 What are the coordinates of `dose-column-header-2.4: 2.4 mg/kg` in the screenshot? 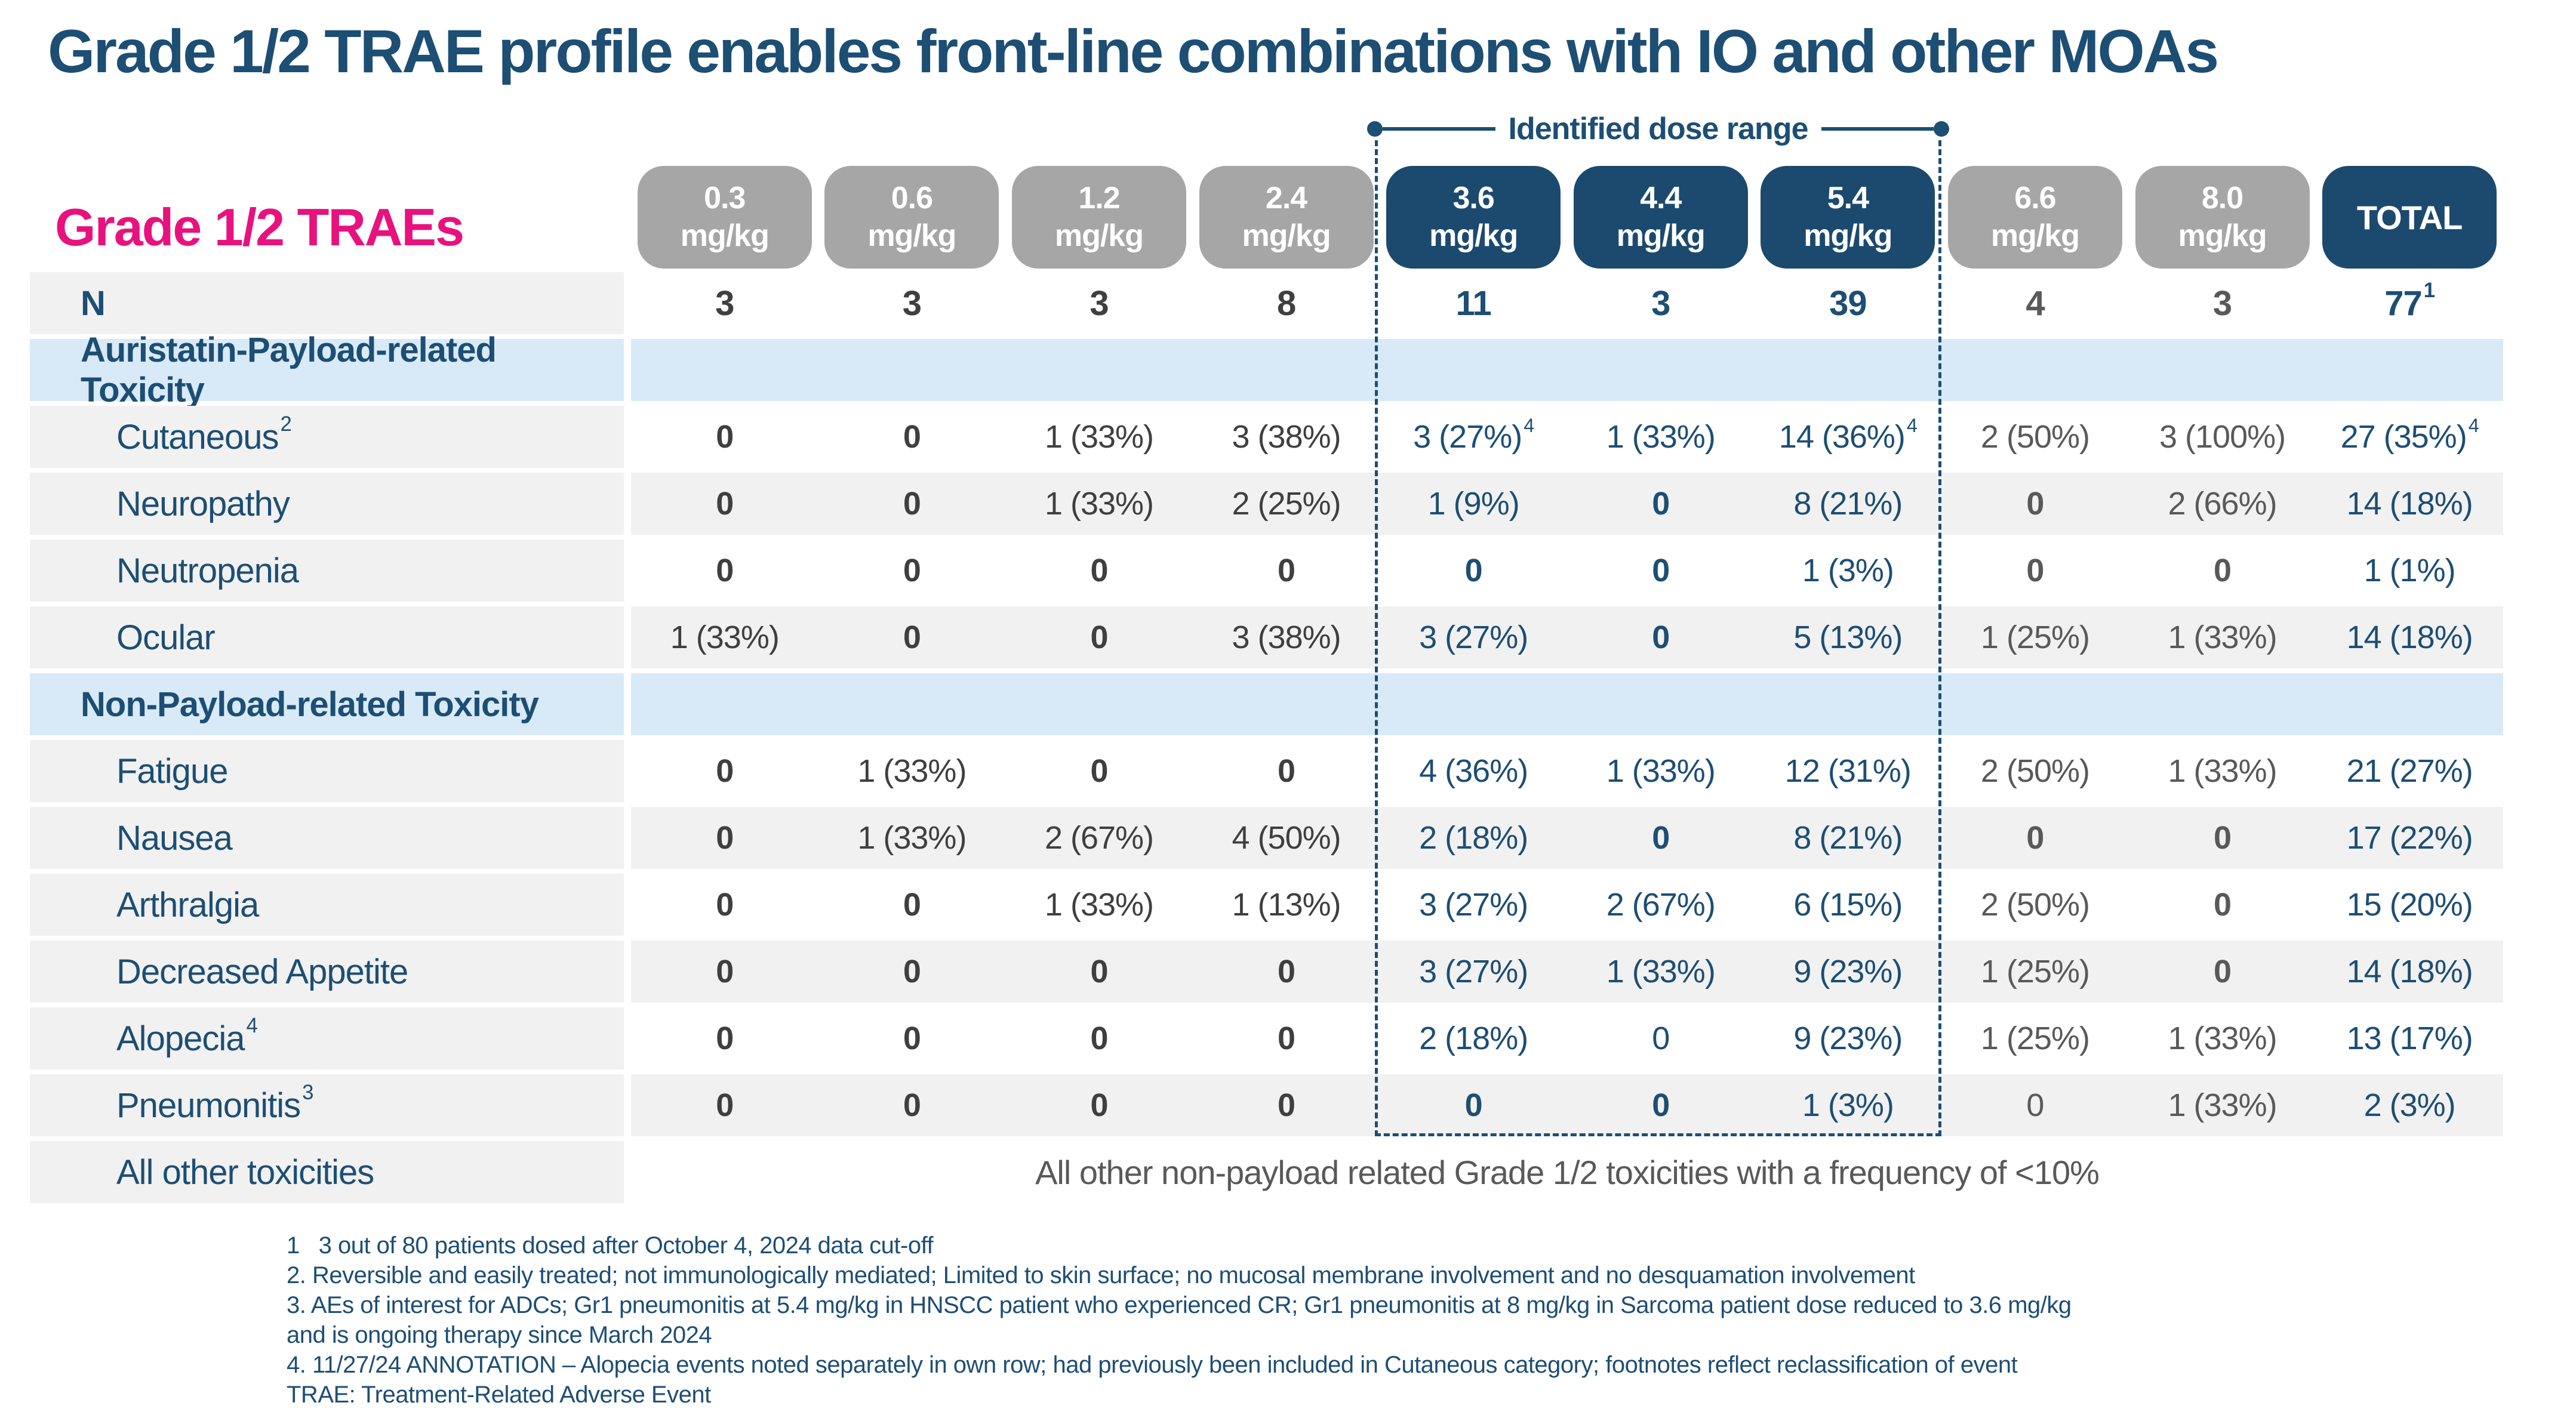 It's located at (1286, 217).